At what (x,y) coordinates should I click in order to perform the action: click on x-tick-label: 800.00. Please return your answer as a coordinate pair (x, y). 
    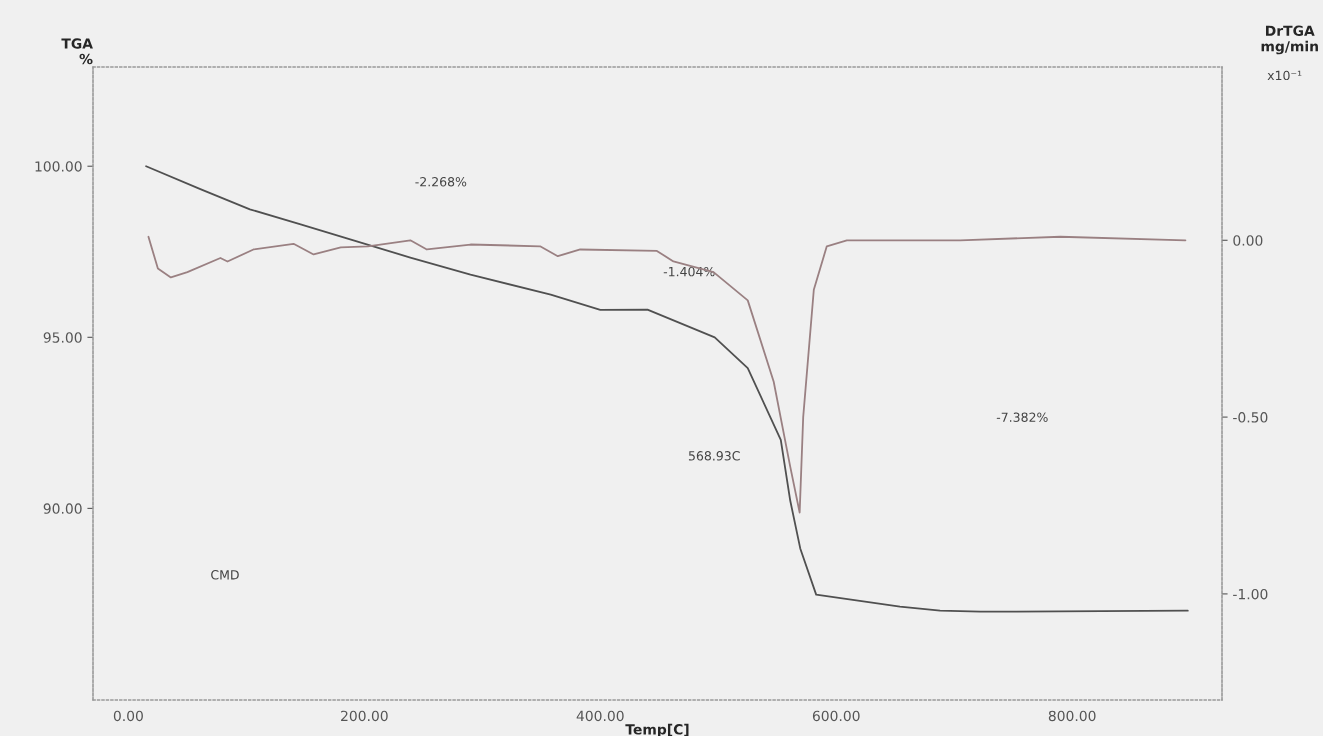
    Looking at the image, I should click on (1072, 716).